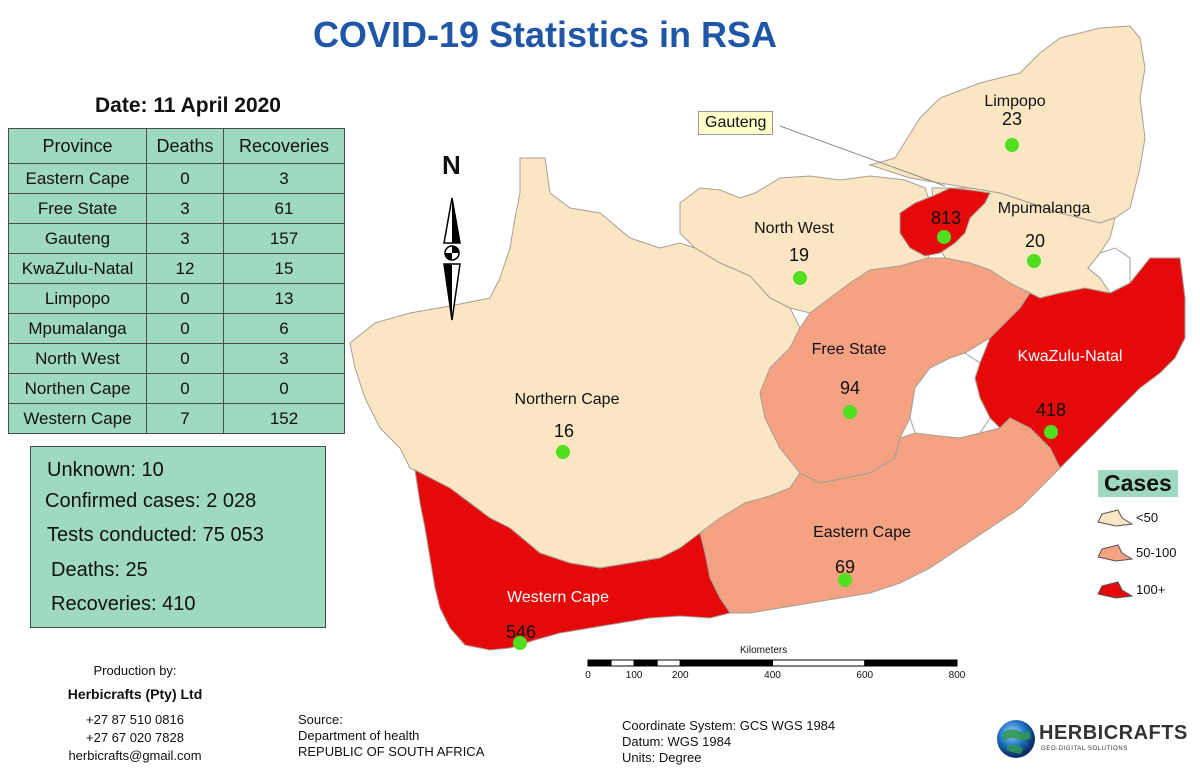  I want to click on confirmed-value: 2 028, so click(231, 501).